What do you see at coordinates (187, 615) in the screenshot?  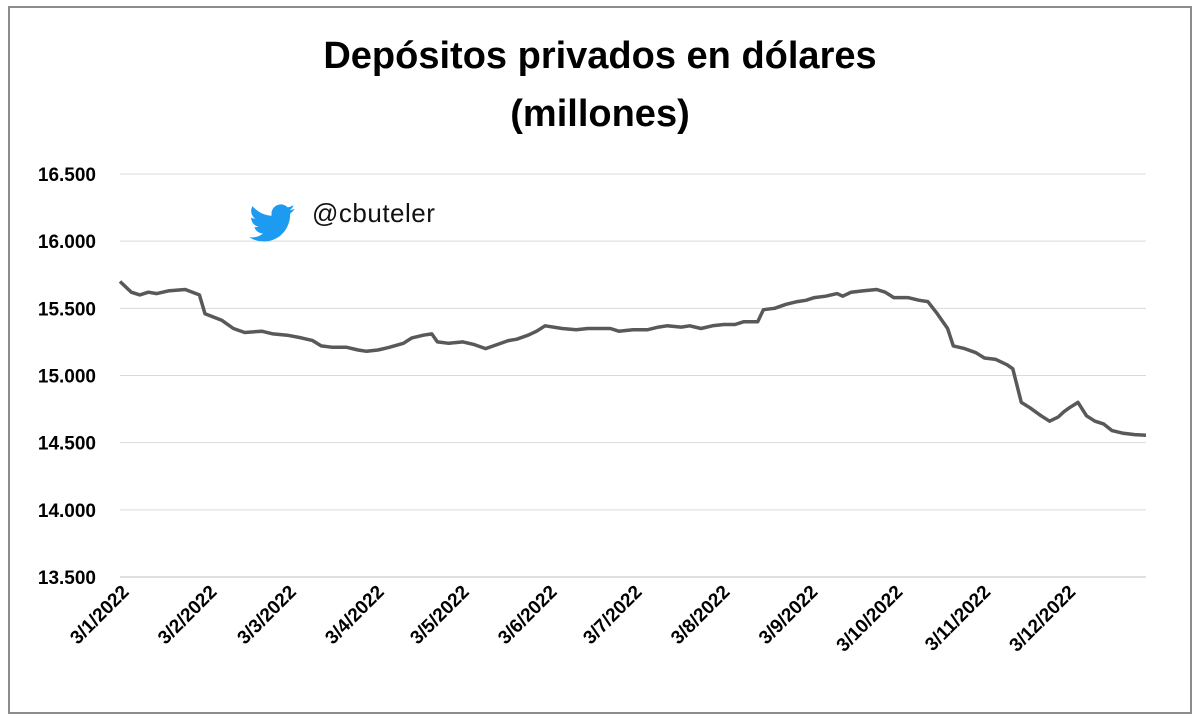 I see `x-tick-label: 3/2/2022` at bounding box center [187, 615].